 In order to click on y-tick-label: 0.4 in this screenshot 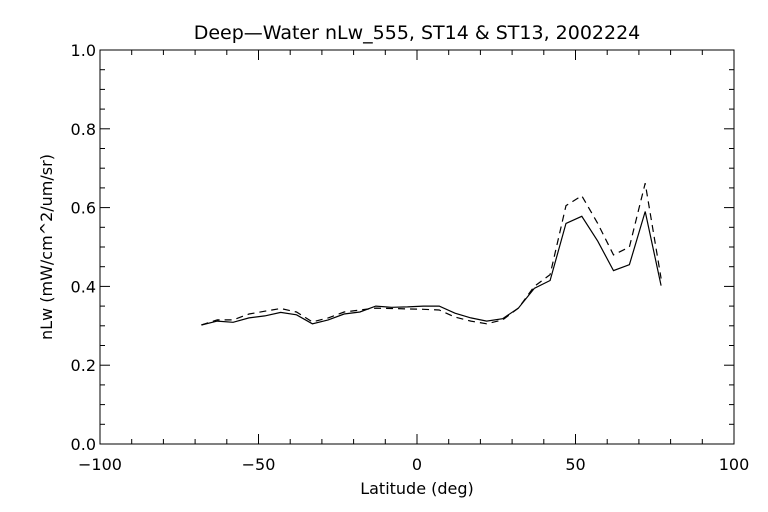, I will do `click(83, 286)`.